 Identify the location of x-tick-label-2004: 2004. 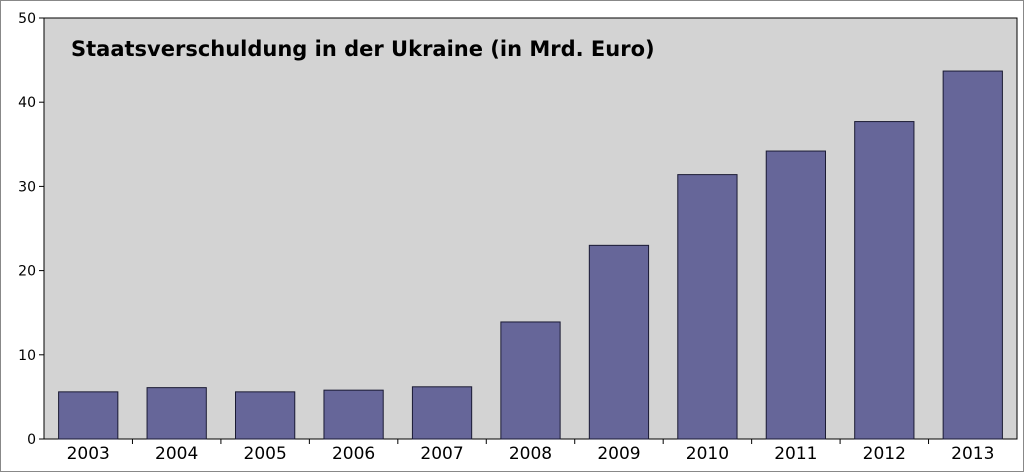
(176, 454).